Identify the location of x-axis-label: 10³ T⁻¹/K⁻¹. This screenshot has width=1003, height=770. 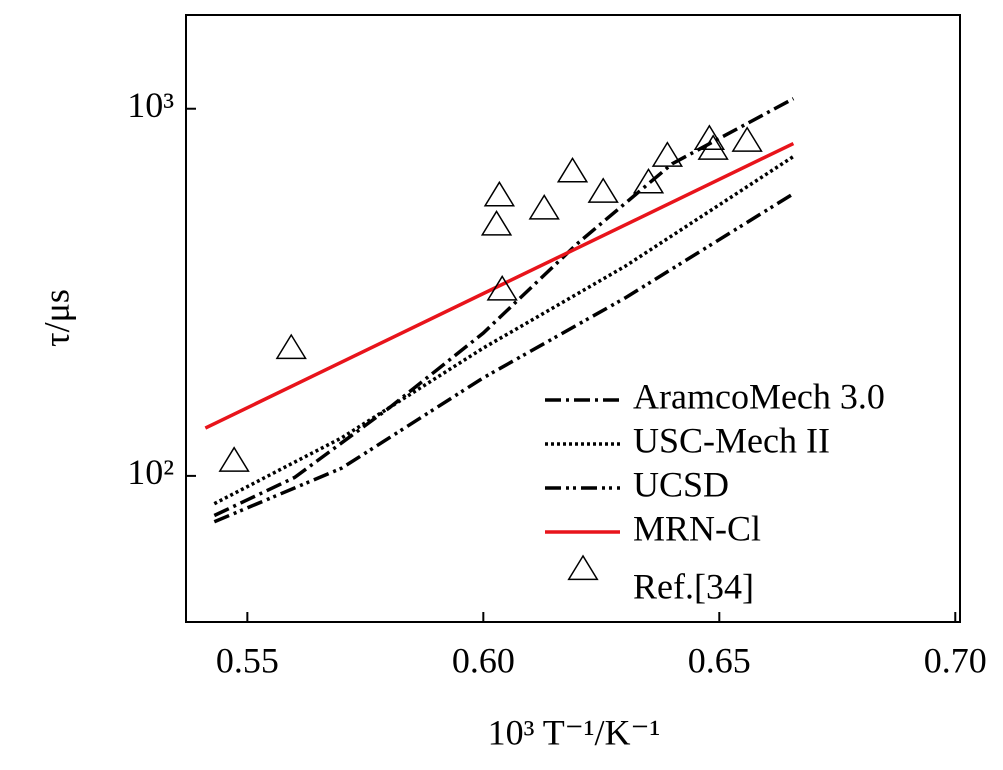
(574, 732).